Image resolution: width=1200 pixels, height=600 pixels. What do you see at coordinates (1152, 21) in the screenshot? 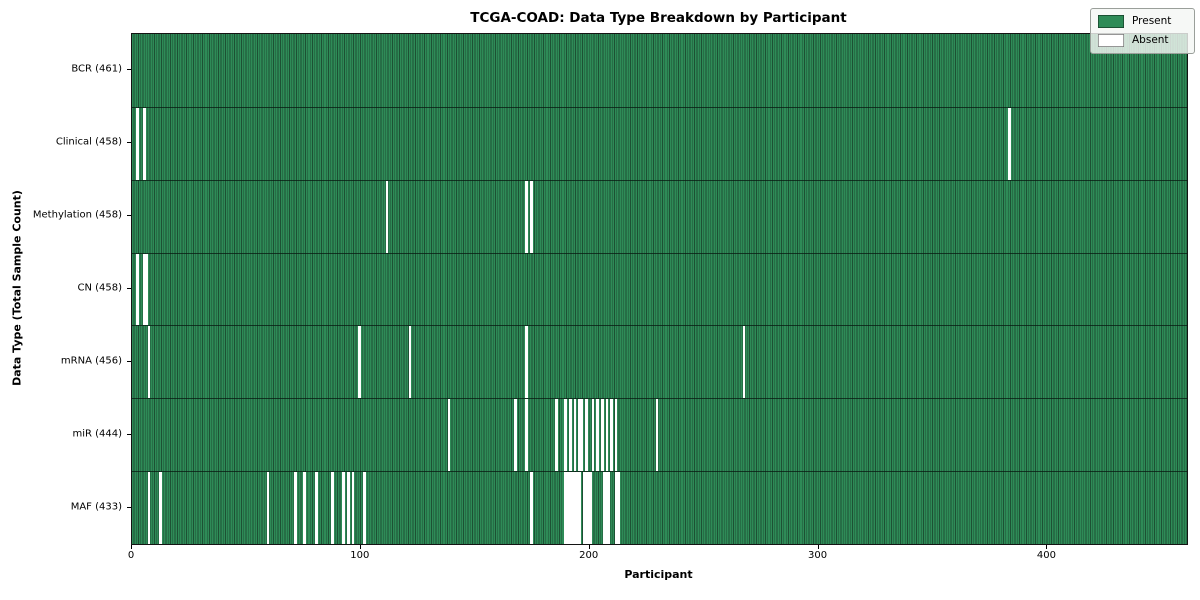
I see `legend-label-present: Present` at bounding box center [1152, 21].